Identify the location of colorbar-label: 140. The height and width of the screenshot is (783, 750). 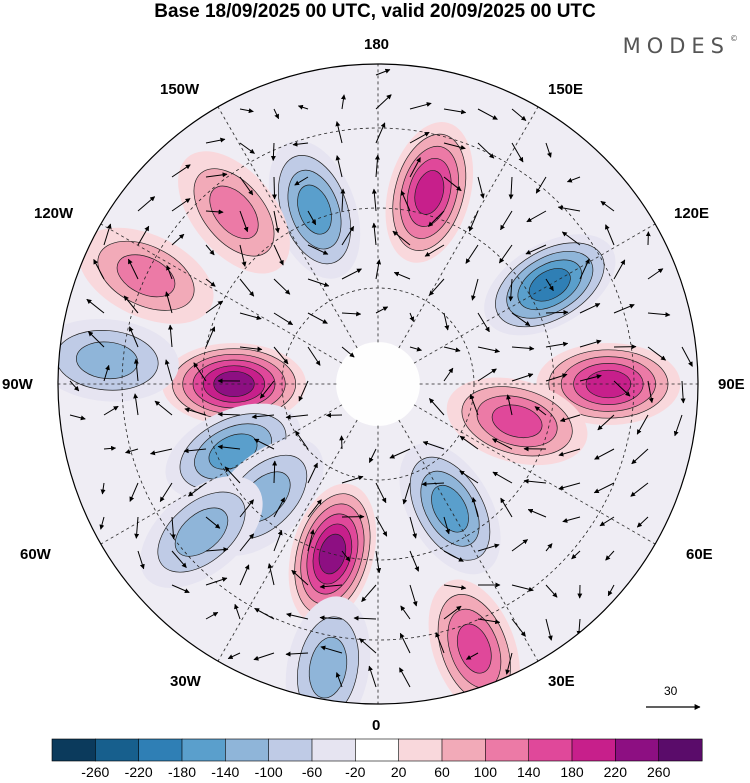
(529, 772).